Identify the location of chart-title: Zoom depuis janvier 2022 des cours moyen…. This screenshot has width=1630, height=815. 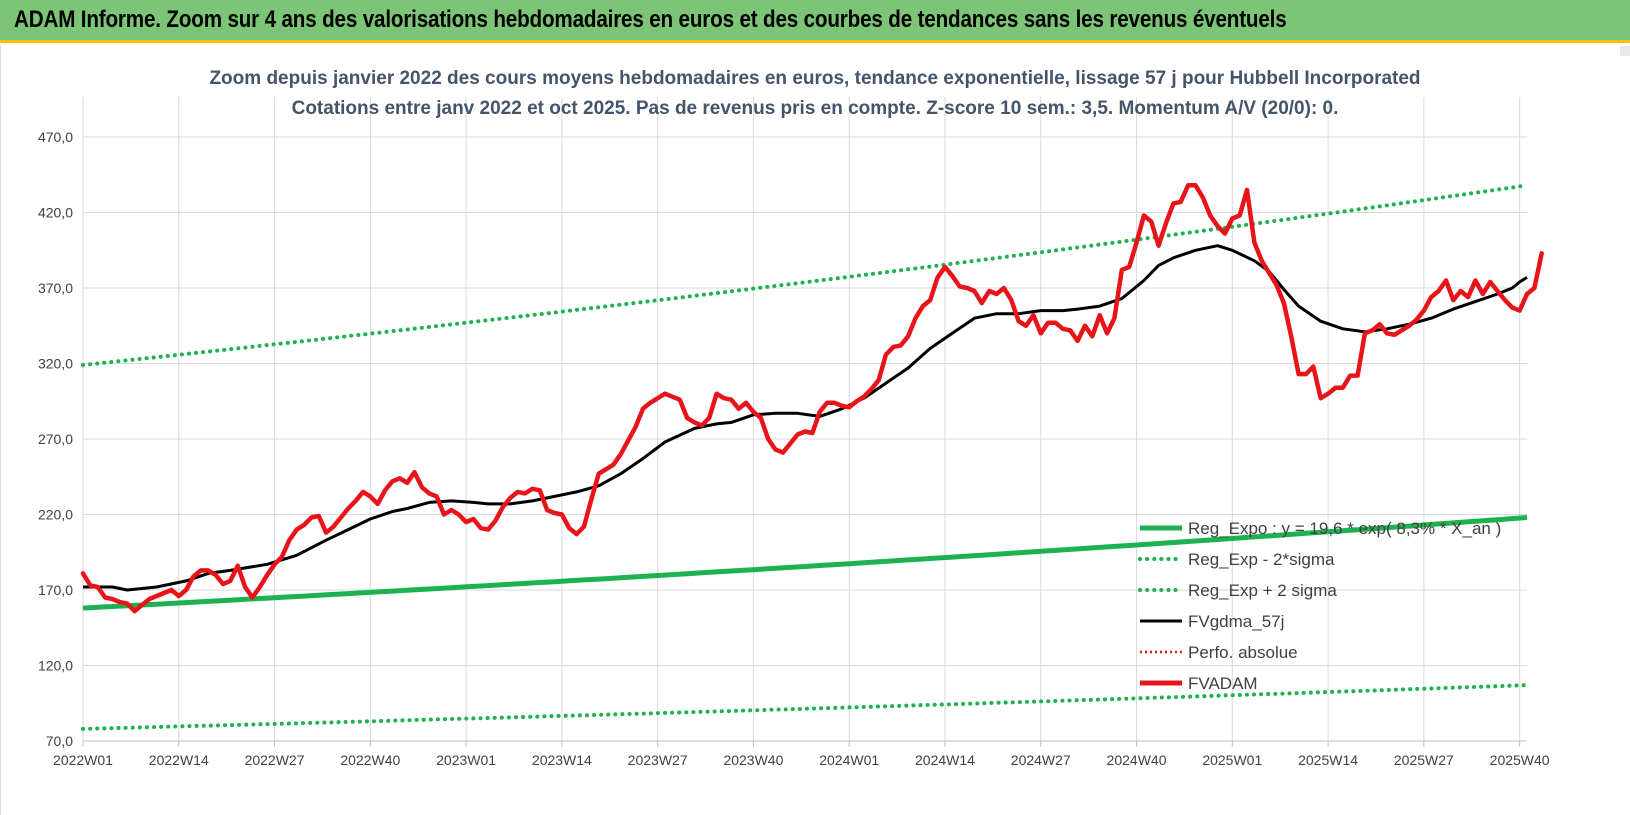
(814, 78).